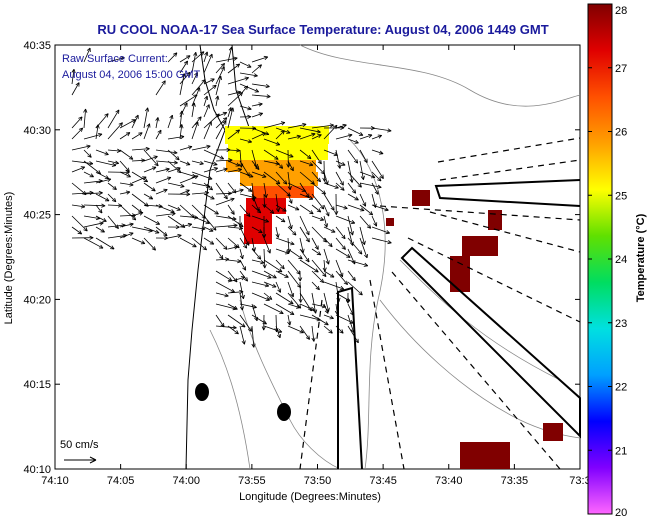  What do you see at coordinates (383, 481) in the screenshot?
I see `x-tick-label: 73:45` at bounding box center [383, 481].